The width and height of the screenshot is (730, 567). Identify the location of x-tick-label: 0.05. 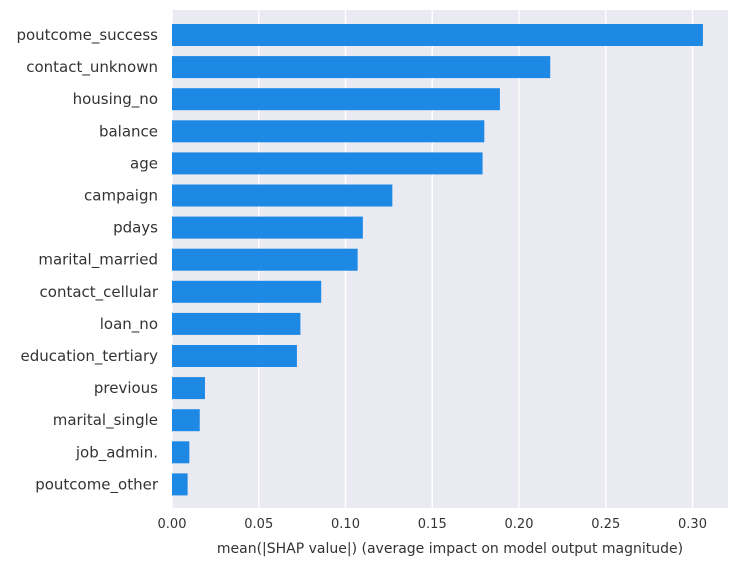
(258, 524).